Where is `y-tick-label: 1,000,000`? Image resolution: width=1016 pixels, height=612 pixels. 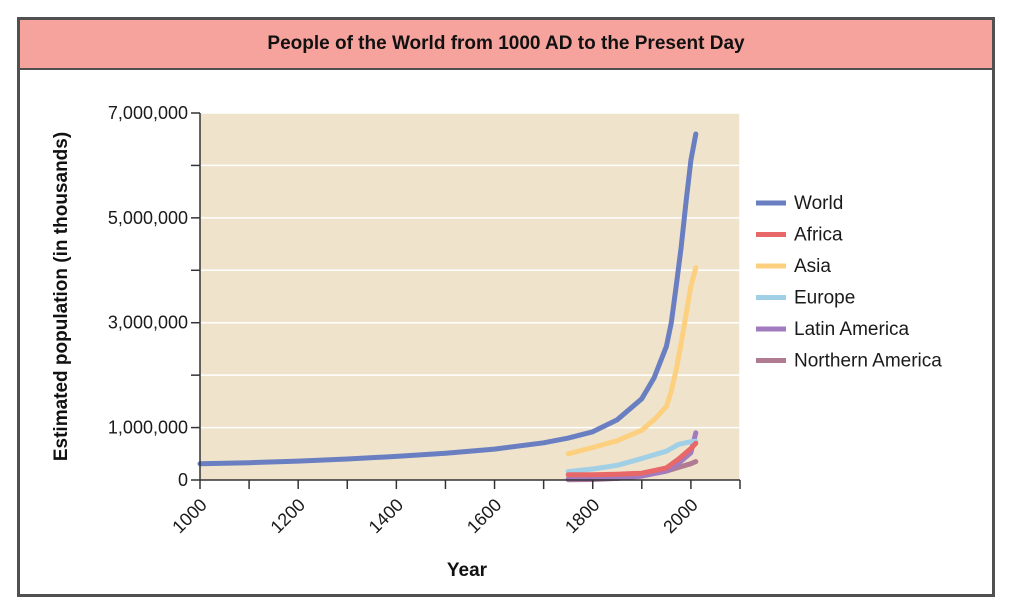
y-tick-label: 1,000,000 is located at coordinates (148, 428).